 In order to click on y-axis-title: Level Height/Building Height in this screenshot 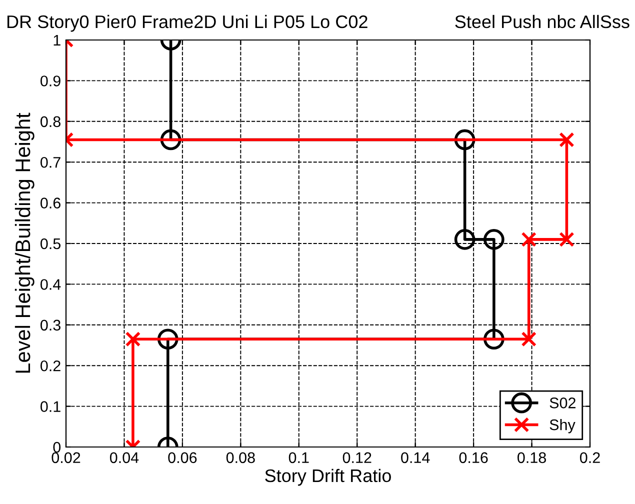, I will do `click(24, 242)`.